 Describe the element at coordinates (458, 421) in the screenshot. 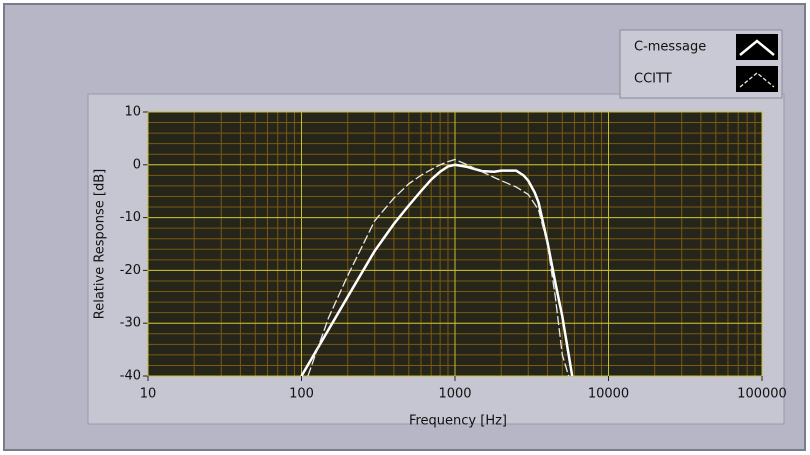

I see `x-axis-label: Frequency [Hz]` at that location.